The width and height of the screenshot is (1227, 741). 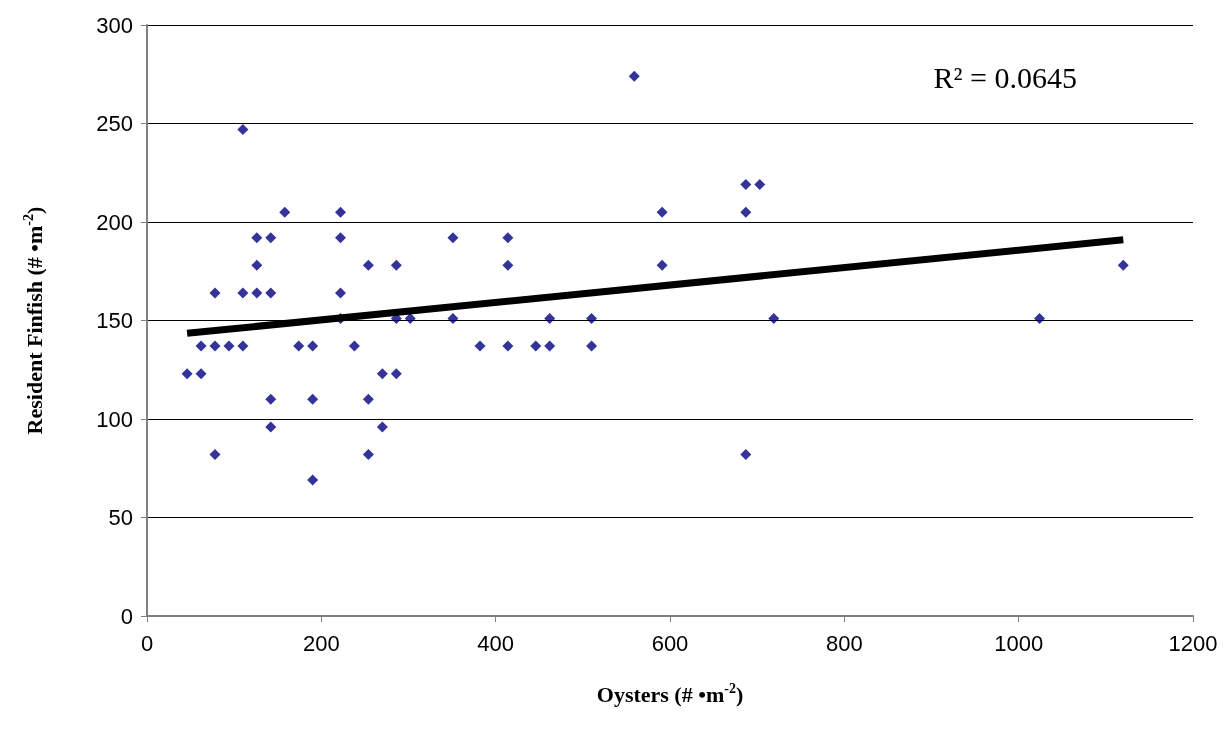 What do you see at coordinates (114, 222) in the screenshot?
I see `y-tick-label: 200` at bounding box center [114, 222].